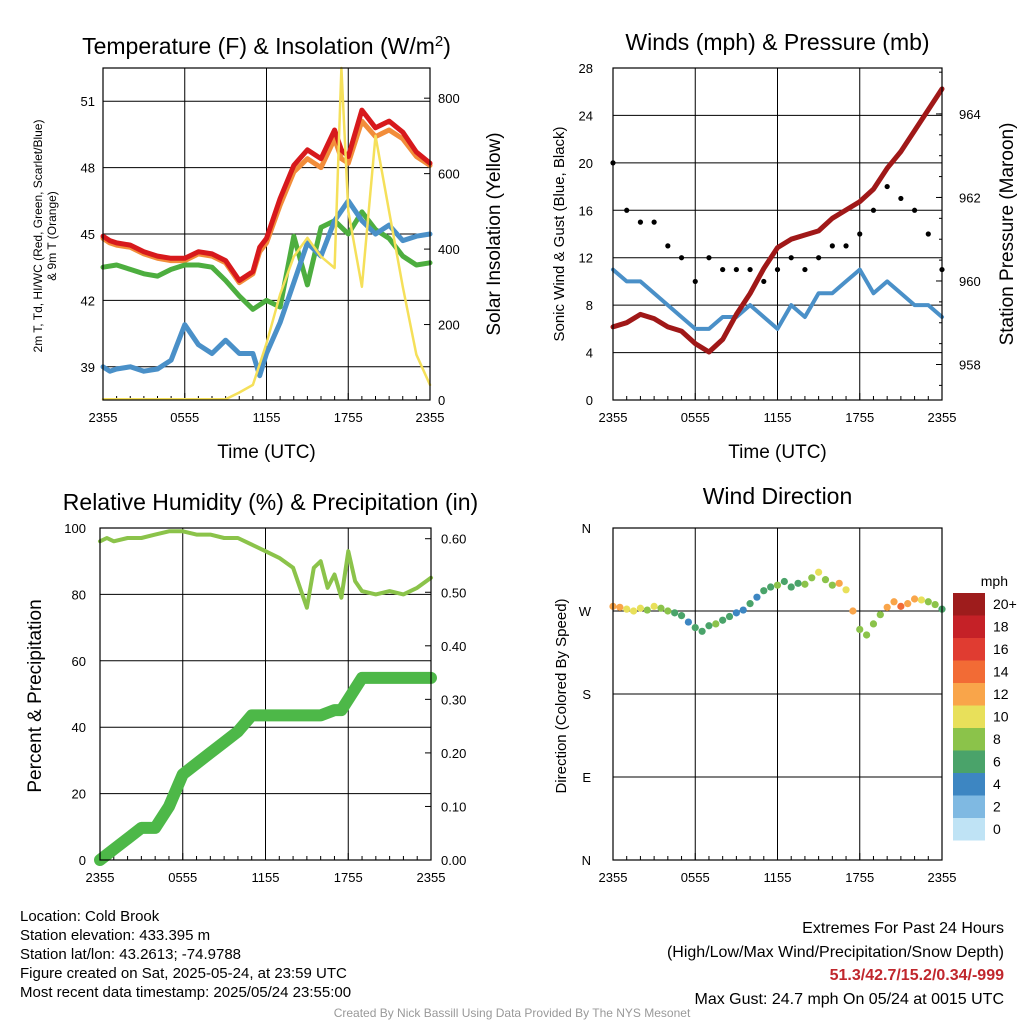 The image size is (1024, 1024). What do you see at coordinates (849, 999) in the screenshot?
I see `max-gust-text: Max Gust: 24.7 mph On 05/24 at 0015 UTC` at bounding box center [849, 999].